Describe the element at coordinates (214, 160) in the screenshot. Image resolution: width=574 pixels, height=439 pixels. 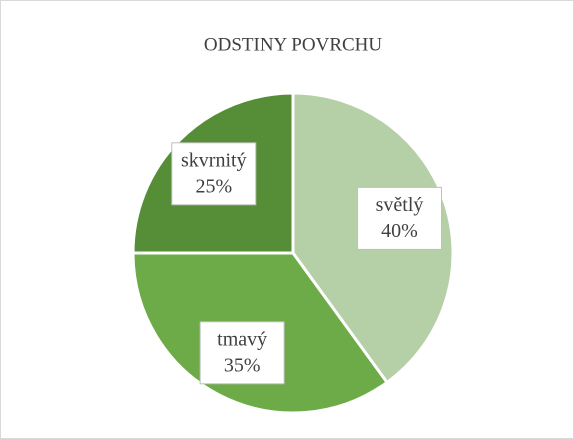
I see `data-label-category: skvrnitý` at that location.